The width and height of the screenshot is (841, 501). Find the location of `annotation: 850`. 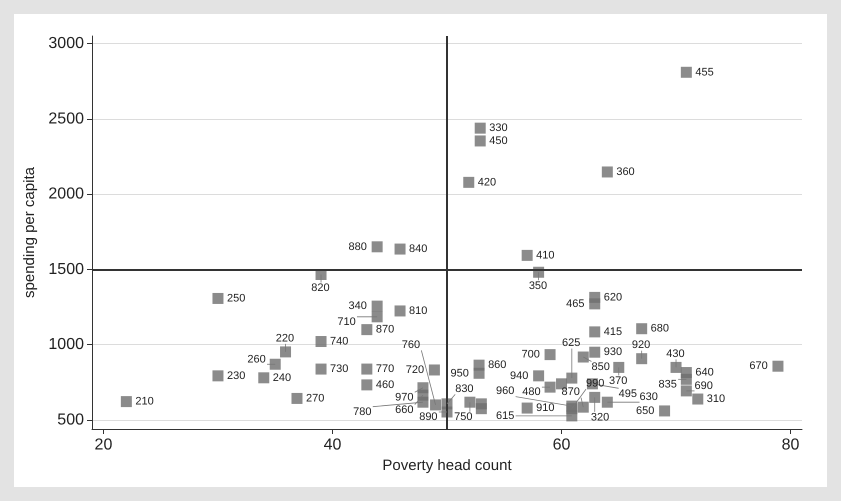

annotation: 850 is located at coordinates (600, 367).